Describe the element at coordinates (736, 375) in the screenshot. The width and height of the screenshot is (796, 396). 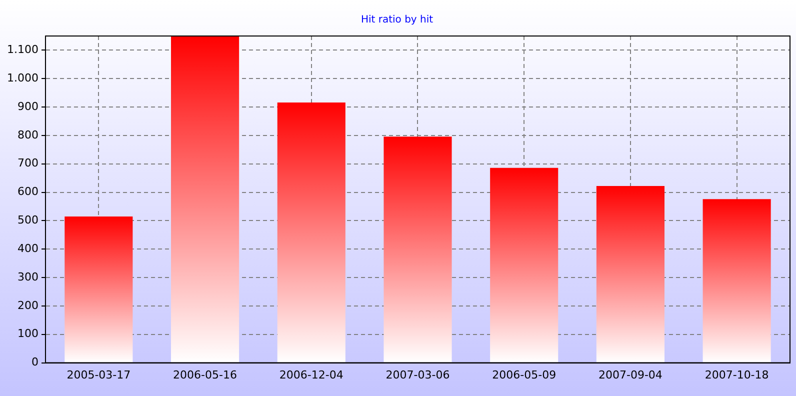
I see `x-tick-label: 2007-10-18` at that location.